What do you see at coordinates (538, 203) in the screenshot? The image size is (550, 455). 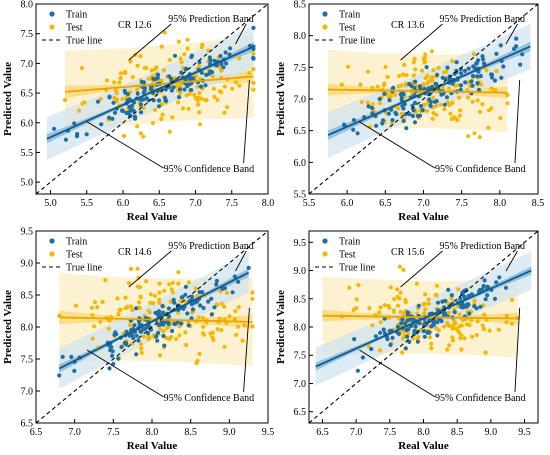 I see `x-tick-label: 8.5` at bounding box center [538, 203].